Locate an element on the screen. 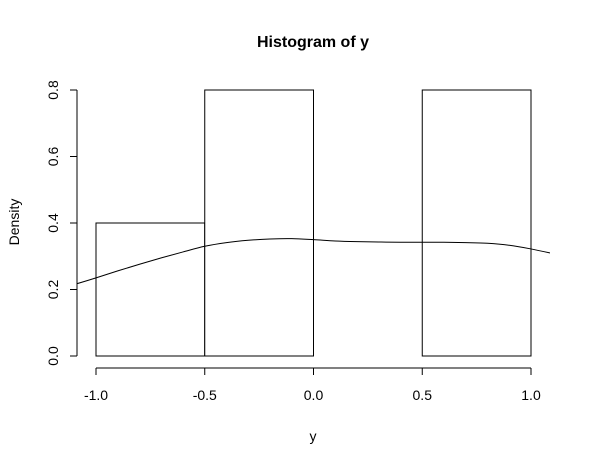  x-tick-label-2: 0.0 is located at coordinates (314, 395).